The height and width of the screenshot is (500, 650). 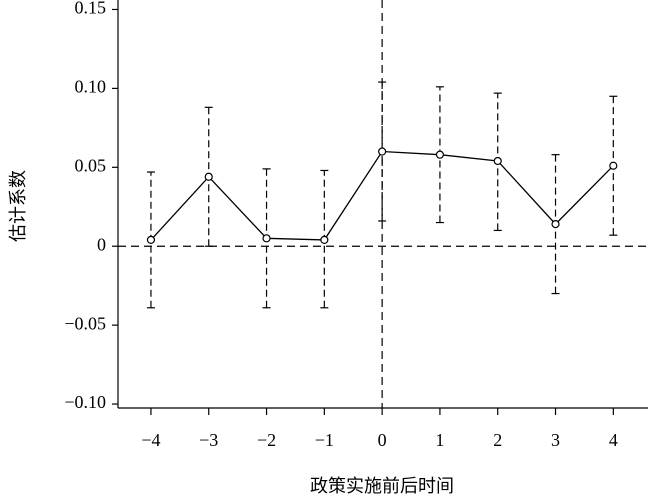 I want to click on y-axis-title: 估计系数, so click(x=18, y=206).